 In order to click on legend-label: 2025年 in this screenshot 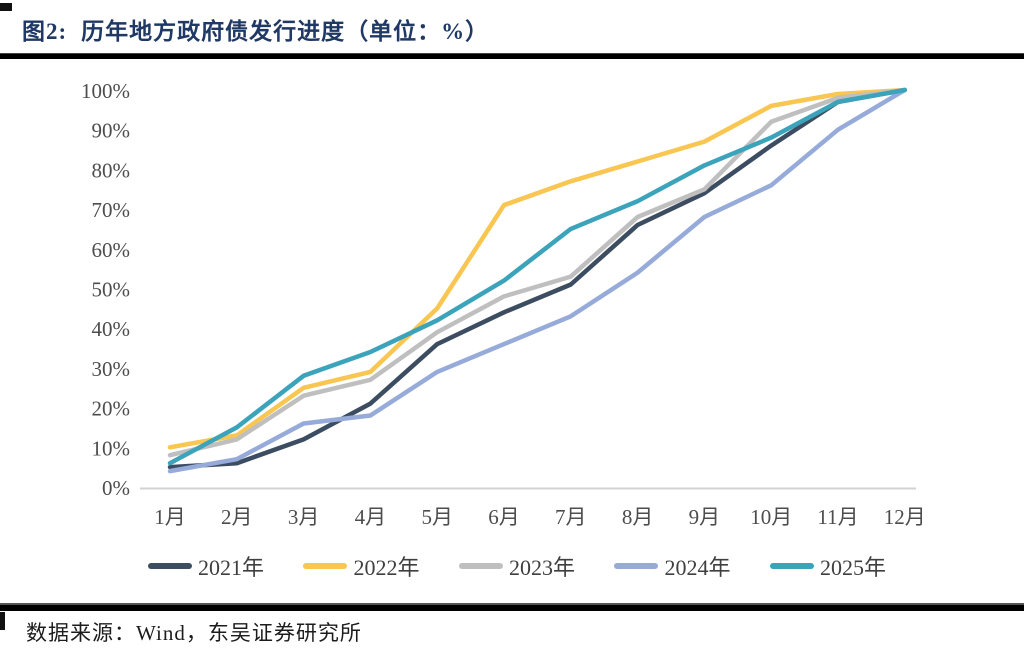, I will do `click(852, 567)`.